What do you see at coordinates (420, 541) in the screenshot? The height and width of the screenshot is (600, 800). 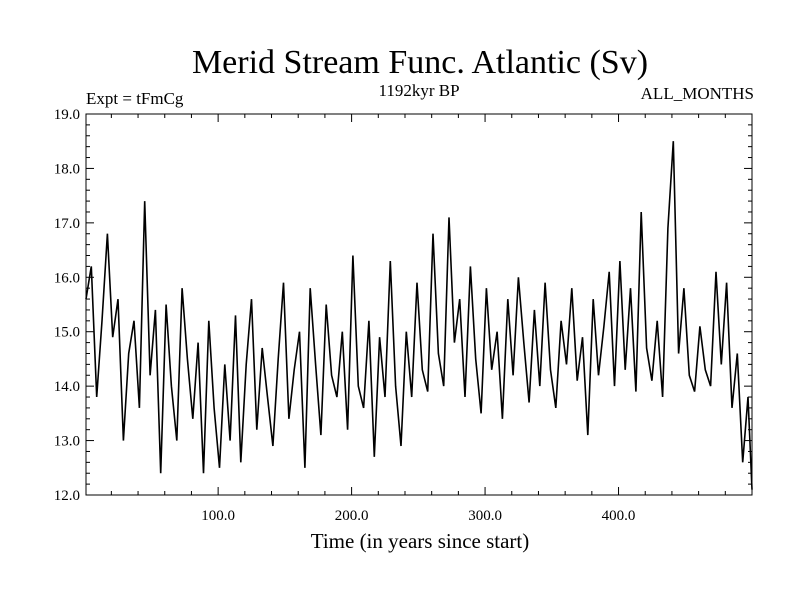 I see `x-axis-label: Time (in years since start)` at bounding box center [420, 541].